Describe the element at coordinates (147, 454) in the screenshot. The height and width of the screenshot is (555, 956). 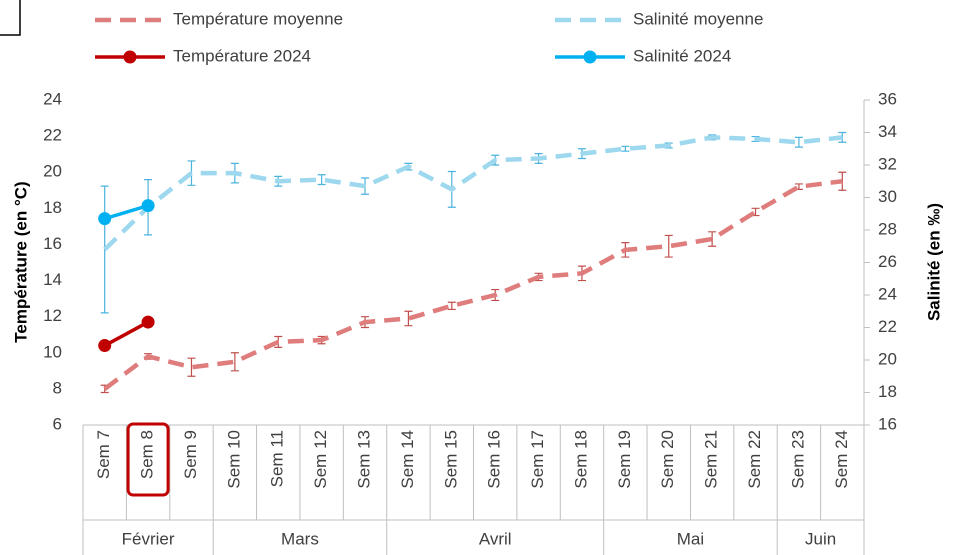
I see `x-tick-label: Sem 8` at that location.